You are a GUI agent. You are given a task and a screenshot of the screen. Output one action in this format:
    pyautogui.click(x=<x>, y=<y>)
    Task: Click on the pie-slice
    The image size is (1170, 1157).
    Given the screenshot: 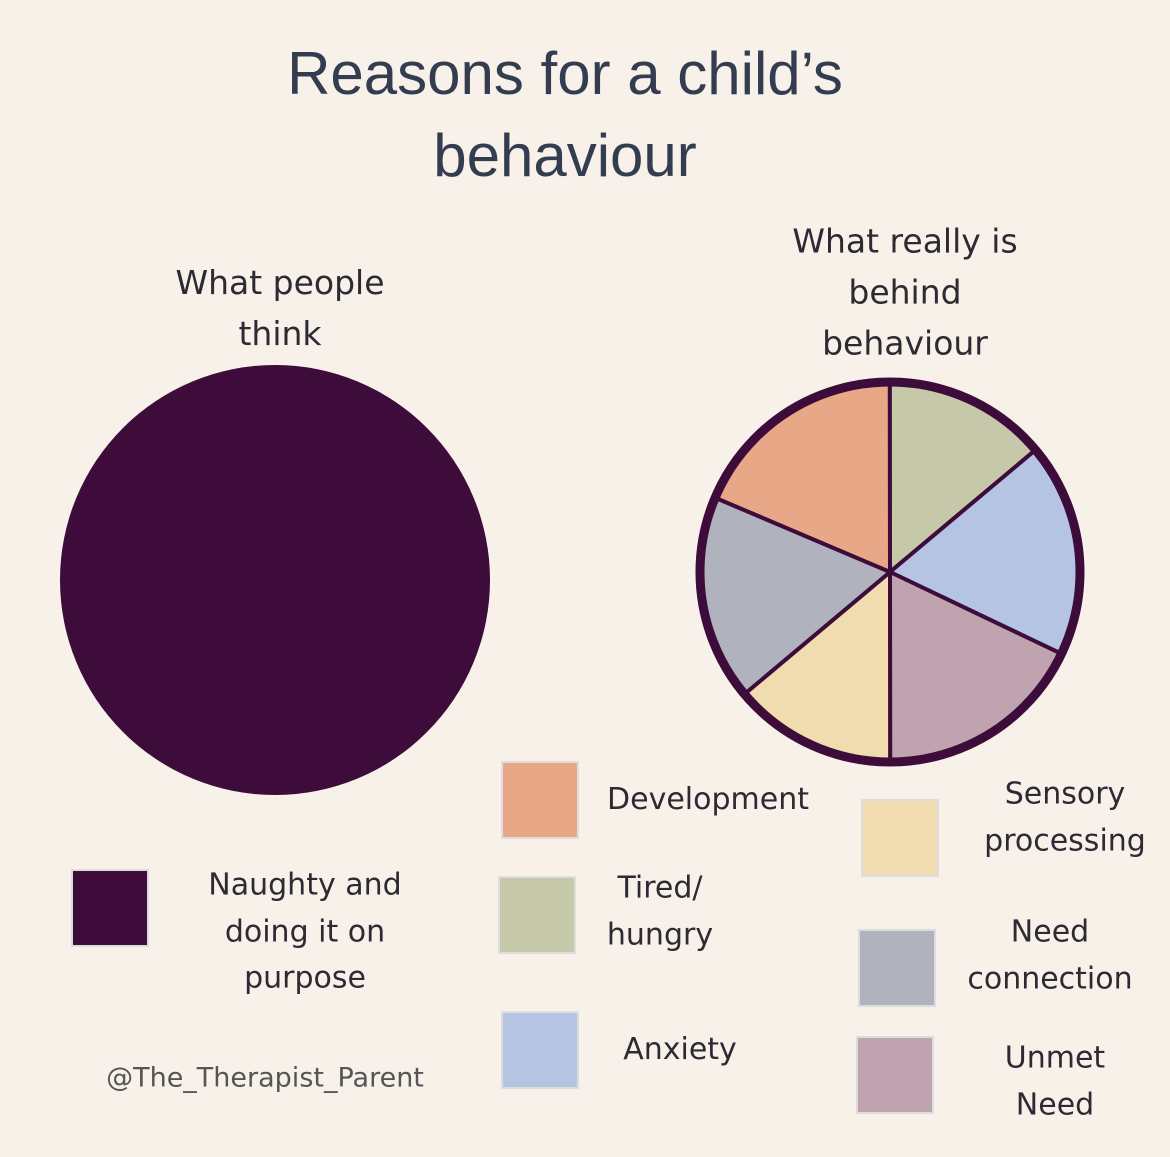 What is the action you would take?
    pyautogui.click(x=275, y=580)
    